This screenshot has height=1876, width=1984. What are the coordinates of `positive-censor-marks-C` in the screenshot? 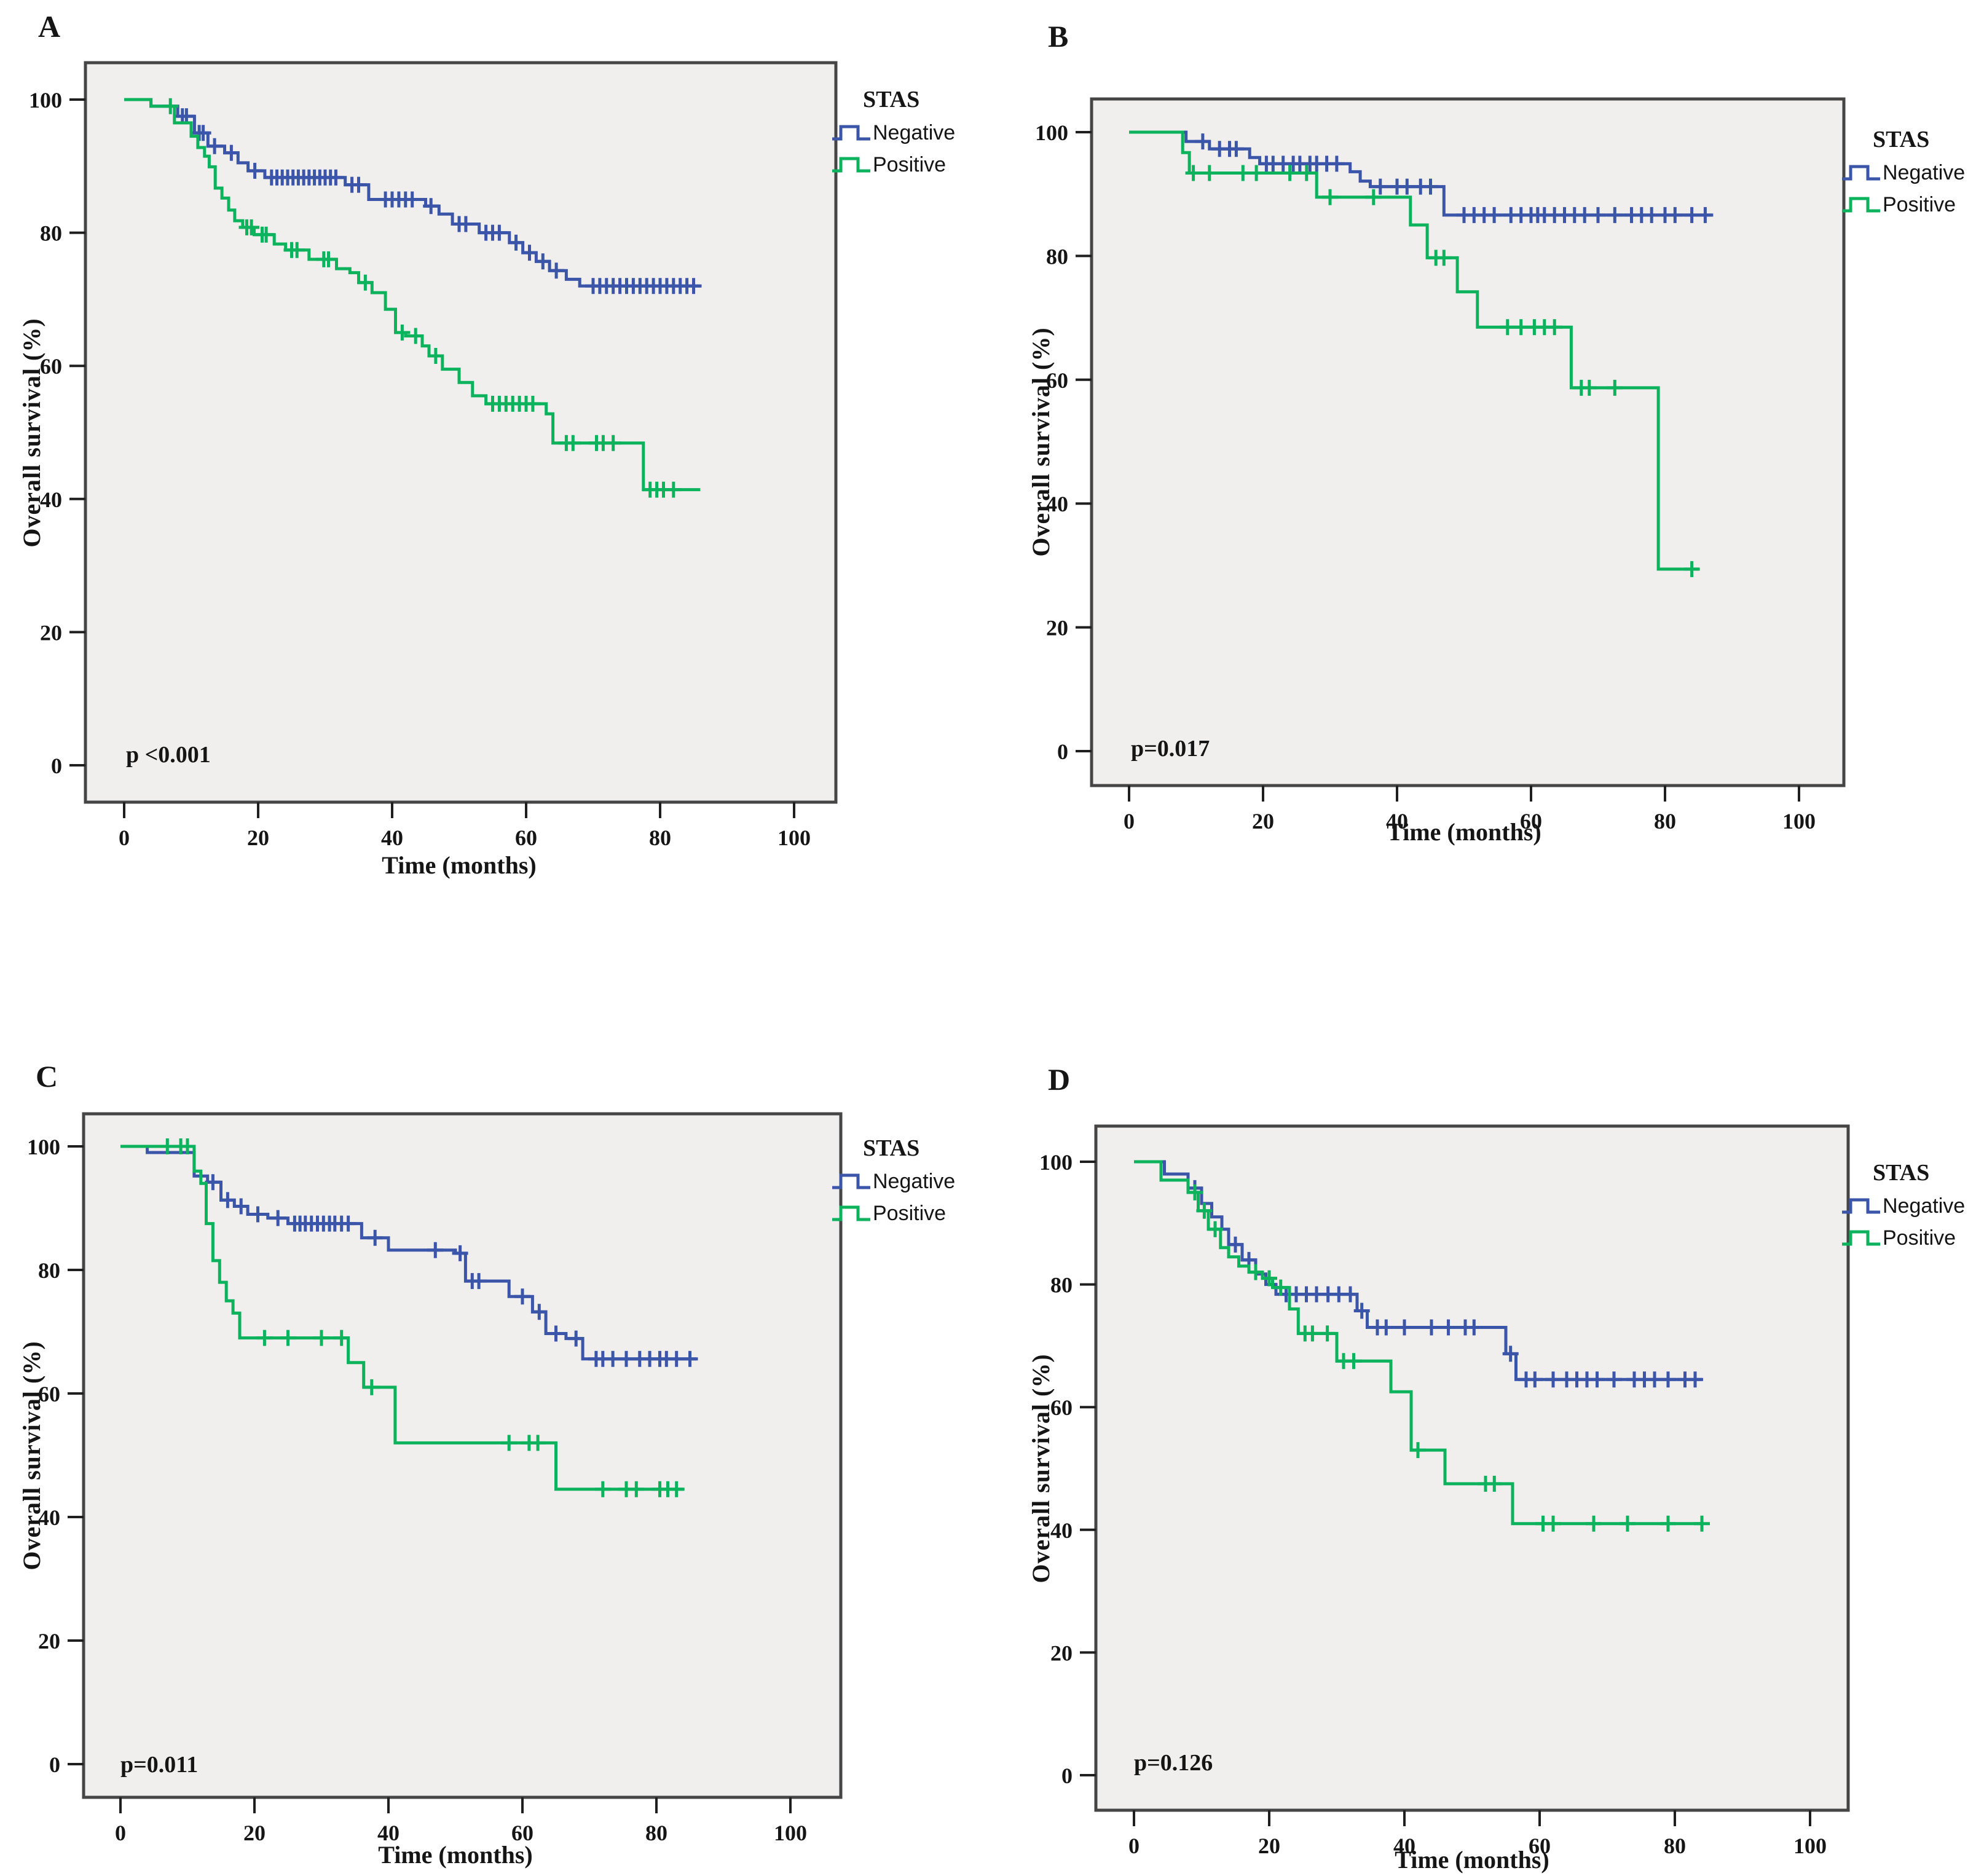 It's located at (422, 1317).